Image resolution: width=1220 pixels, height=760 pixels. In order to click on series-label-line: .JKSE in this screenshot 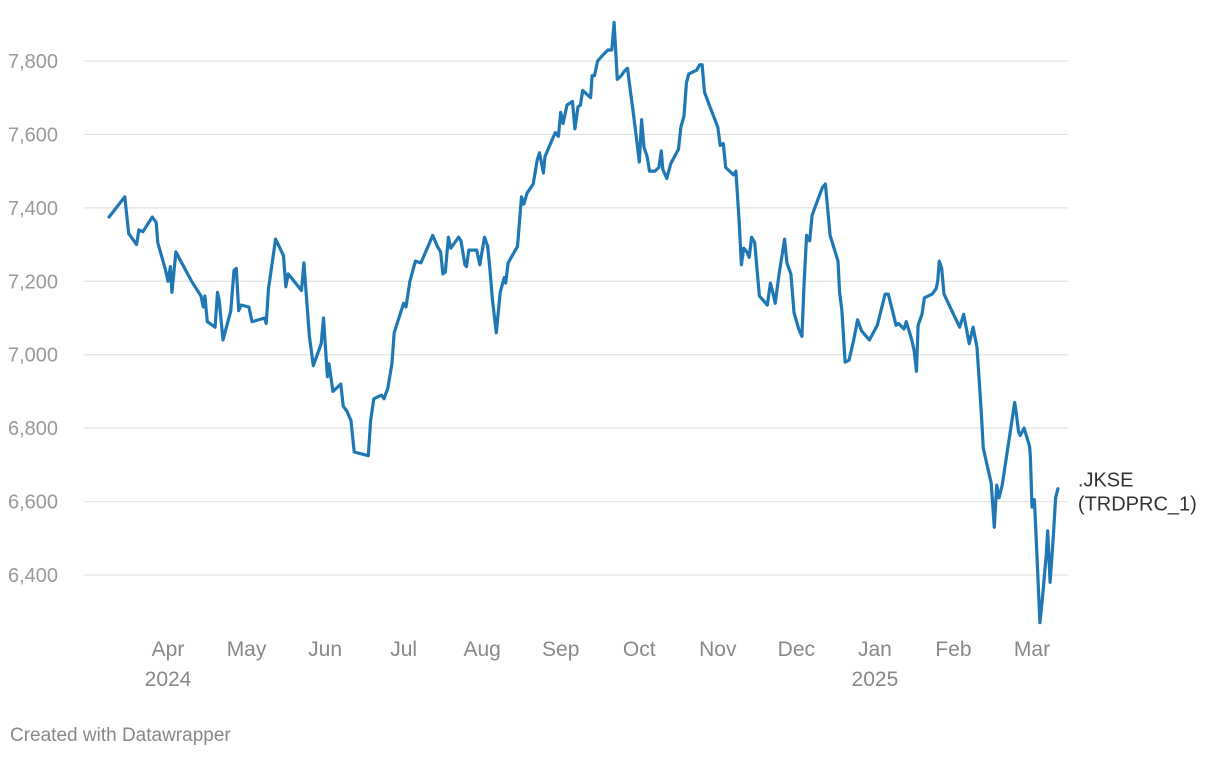, I will do `click(1106, 481)`.